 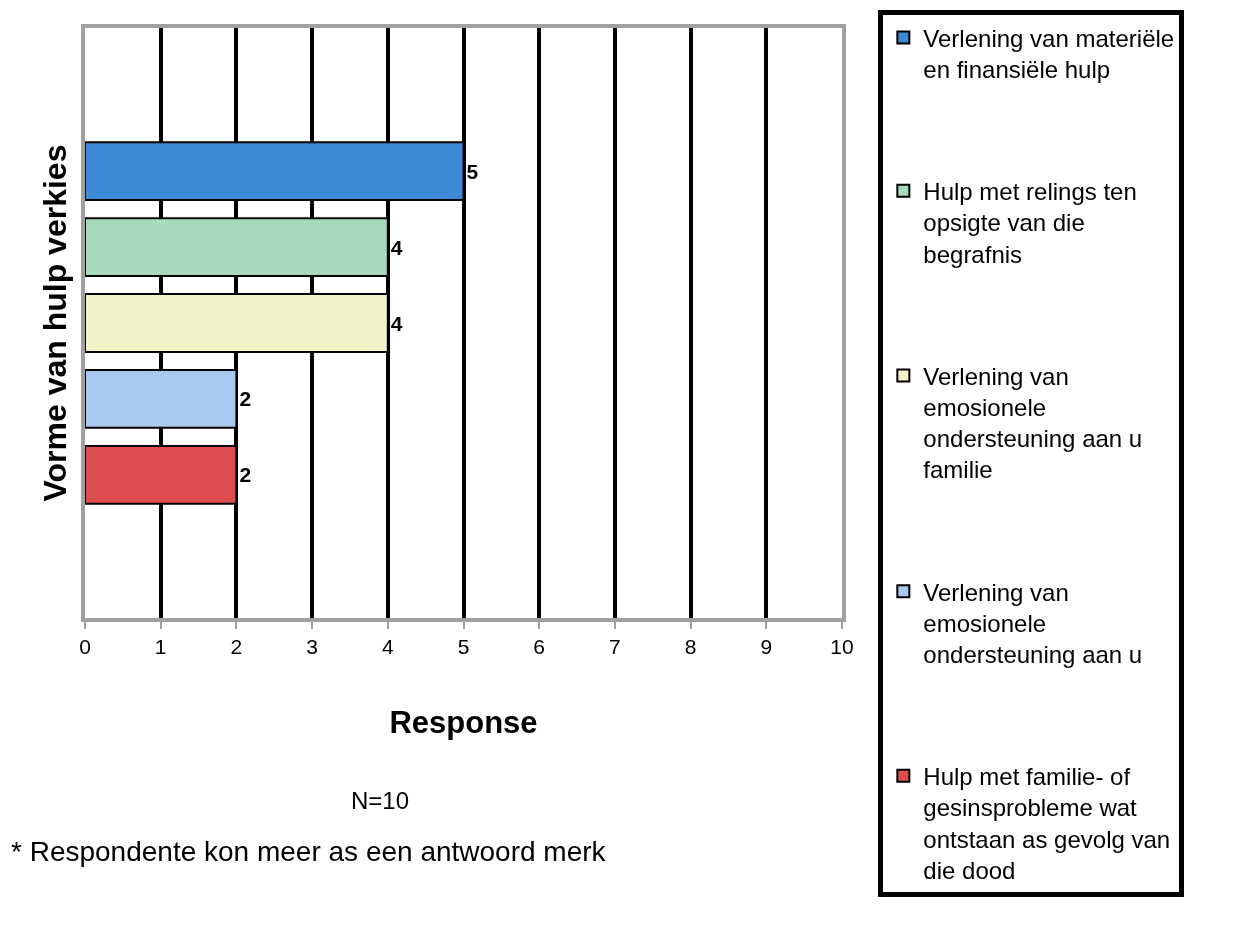 I want to click on legend-label: Verlening van emosionele ondersteuning aan u familie, so click(x=1033, y=423).